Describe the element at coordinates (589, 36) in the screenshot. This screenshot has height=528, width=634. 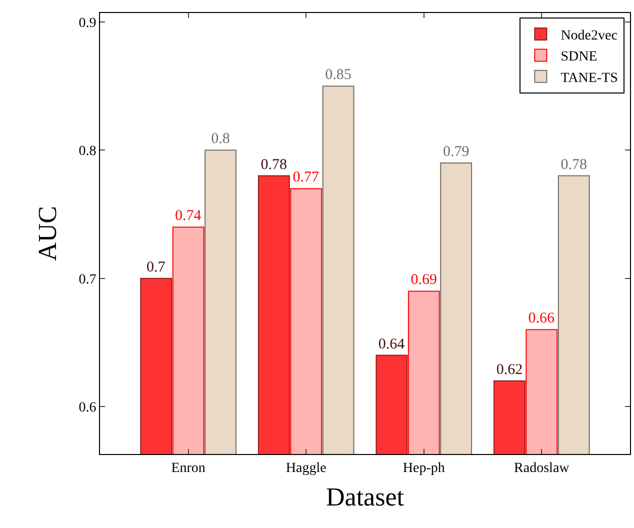
I see `legend-label: Node2vec` at that location.